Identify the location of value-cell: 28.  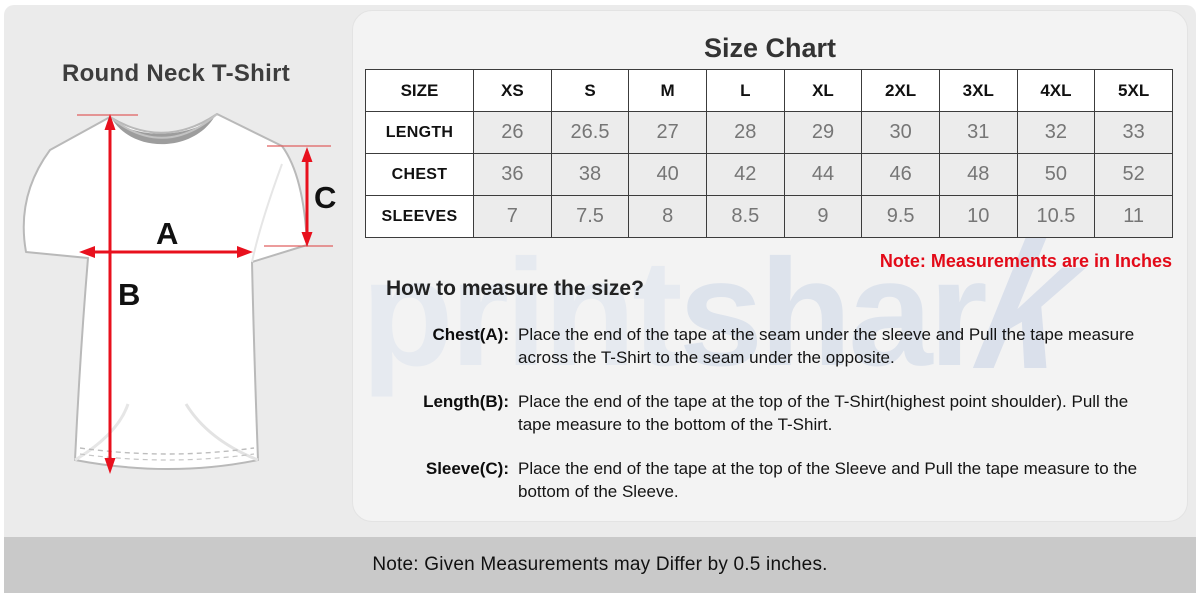
(745, 132).